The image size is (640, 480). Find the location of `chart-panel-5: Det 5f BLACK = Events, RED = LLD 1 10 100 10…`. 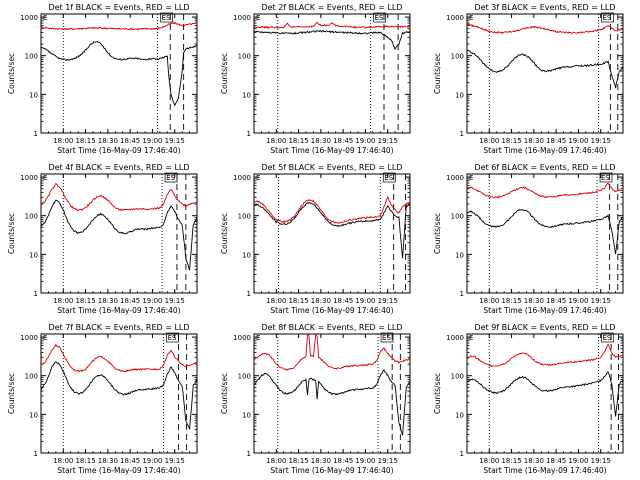

chart-panel-5: Det 5f BLACK = Events, RED = LLD 1 10 100 10… is located at coordinates (315, 239).